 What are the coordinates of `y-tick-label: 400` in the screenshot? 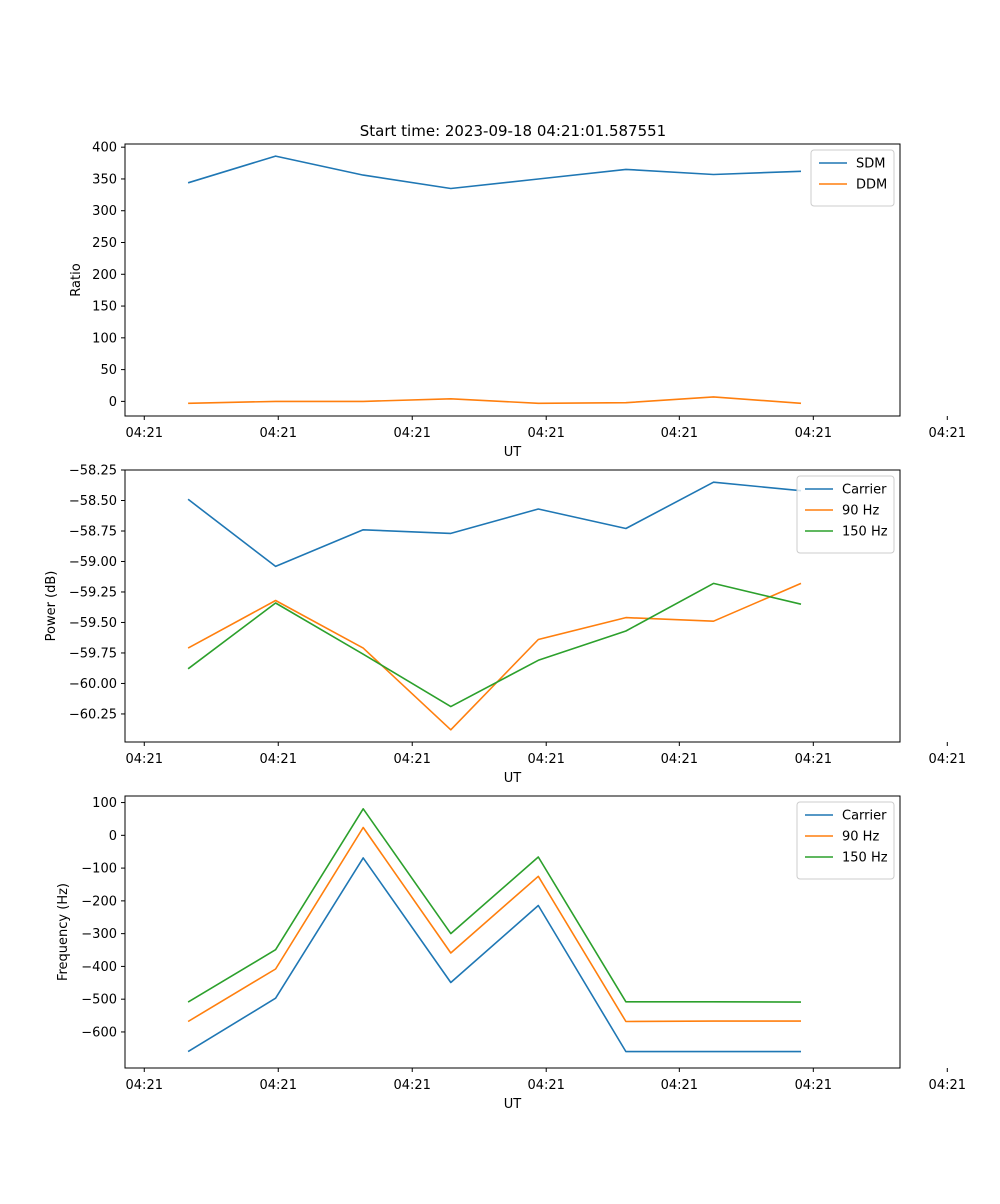 It's located at (104, 148).